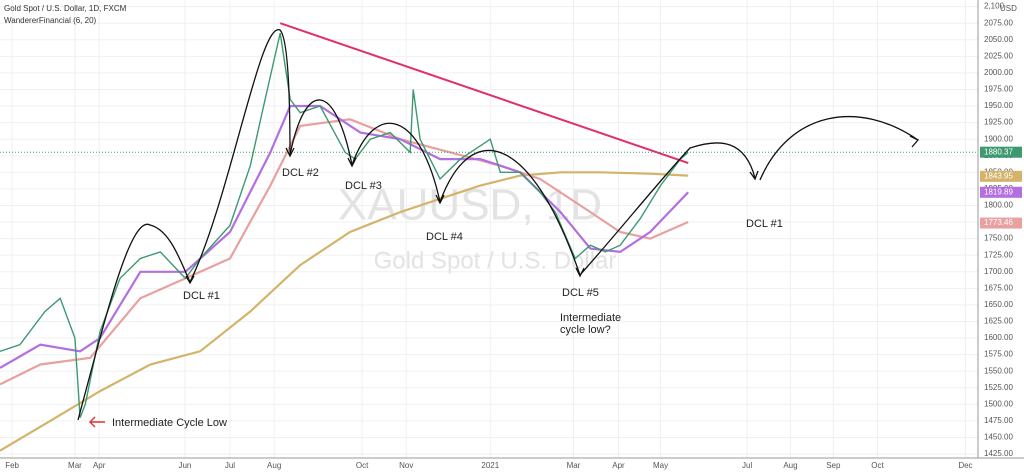 The height and width of the screenshot is (473, 1024). I want to click on y-tick-label: 1700.00, so click(998, 271).